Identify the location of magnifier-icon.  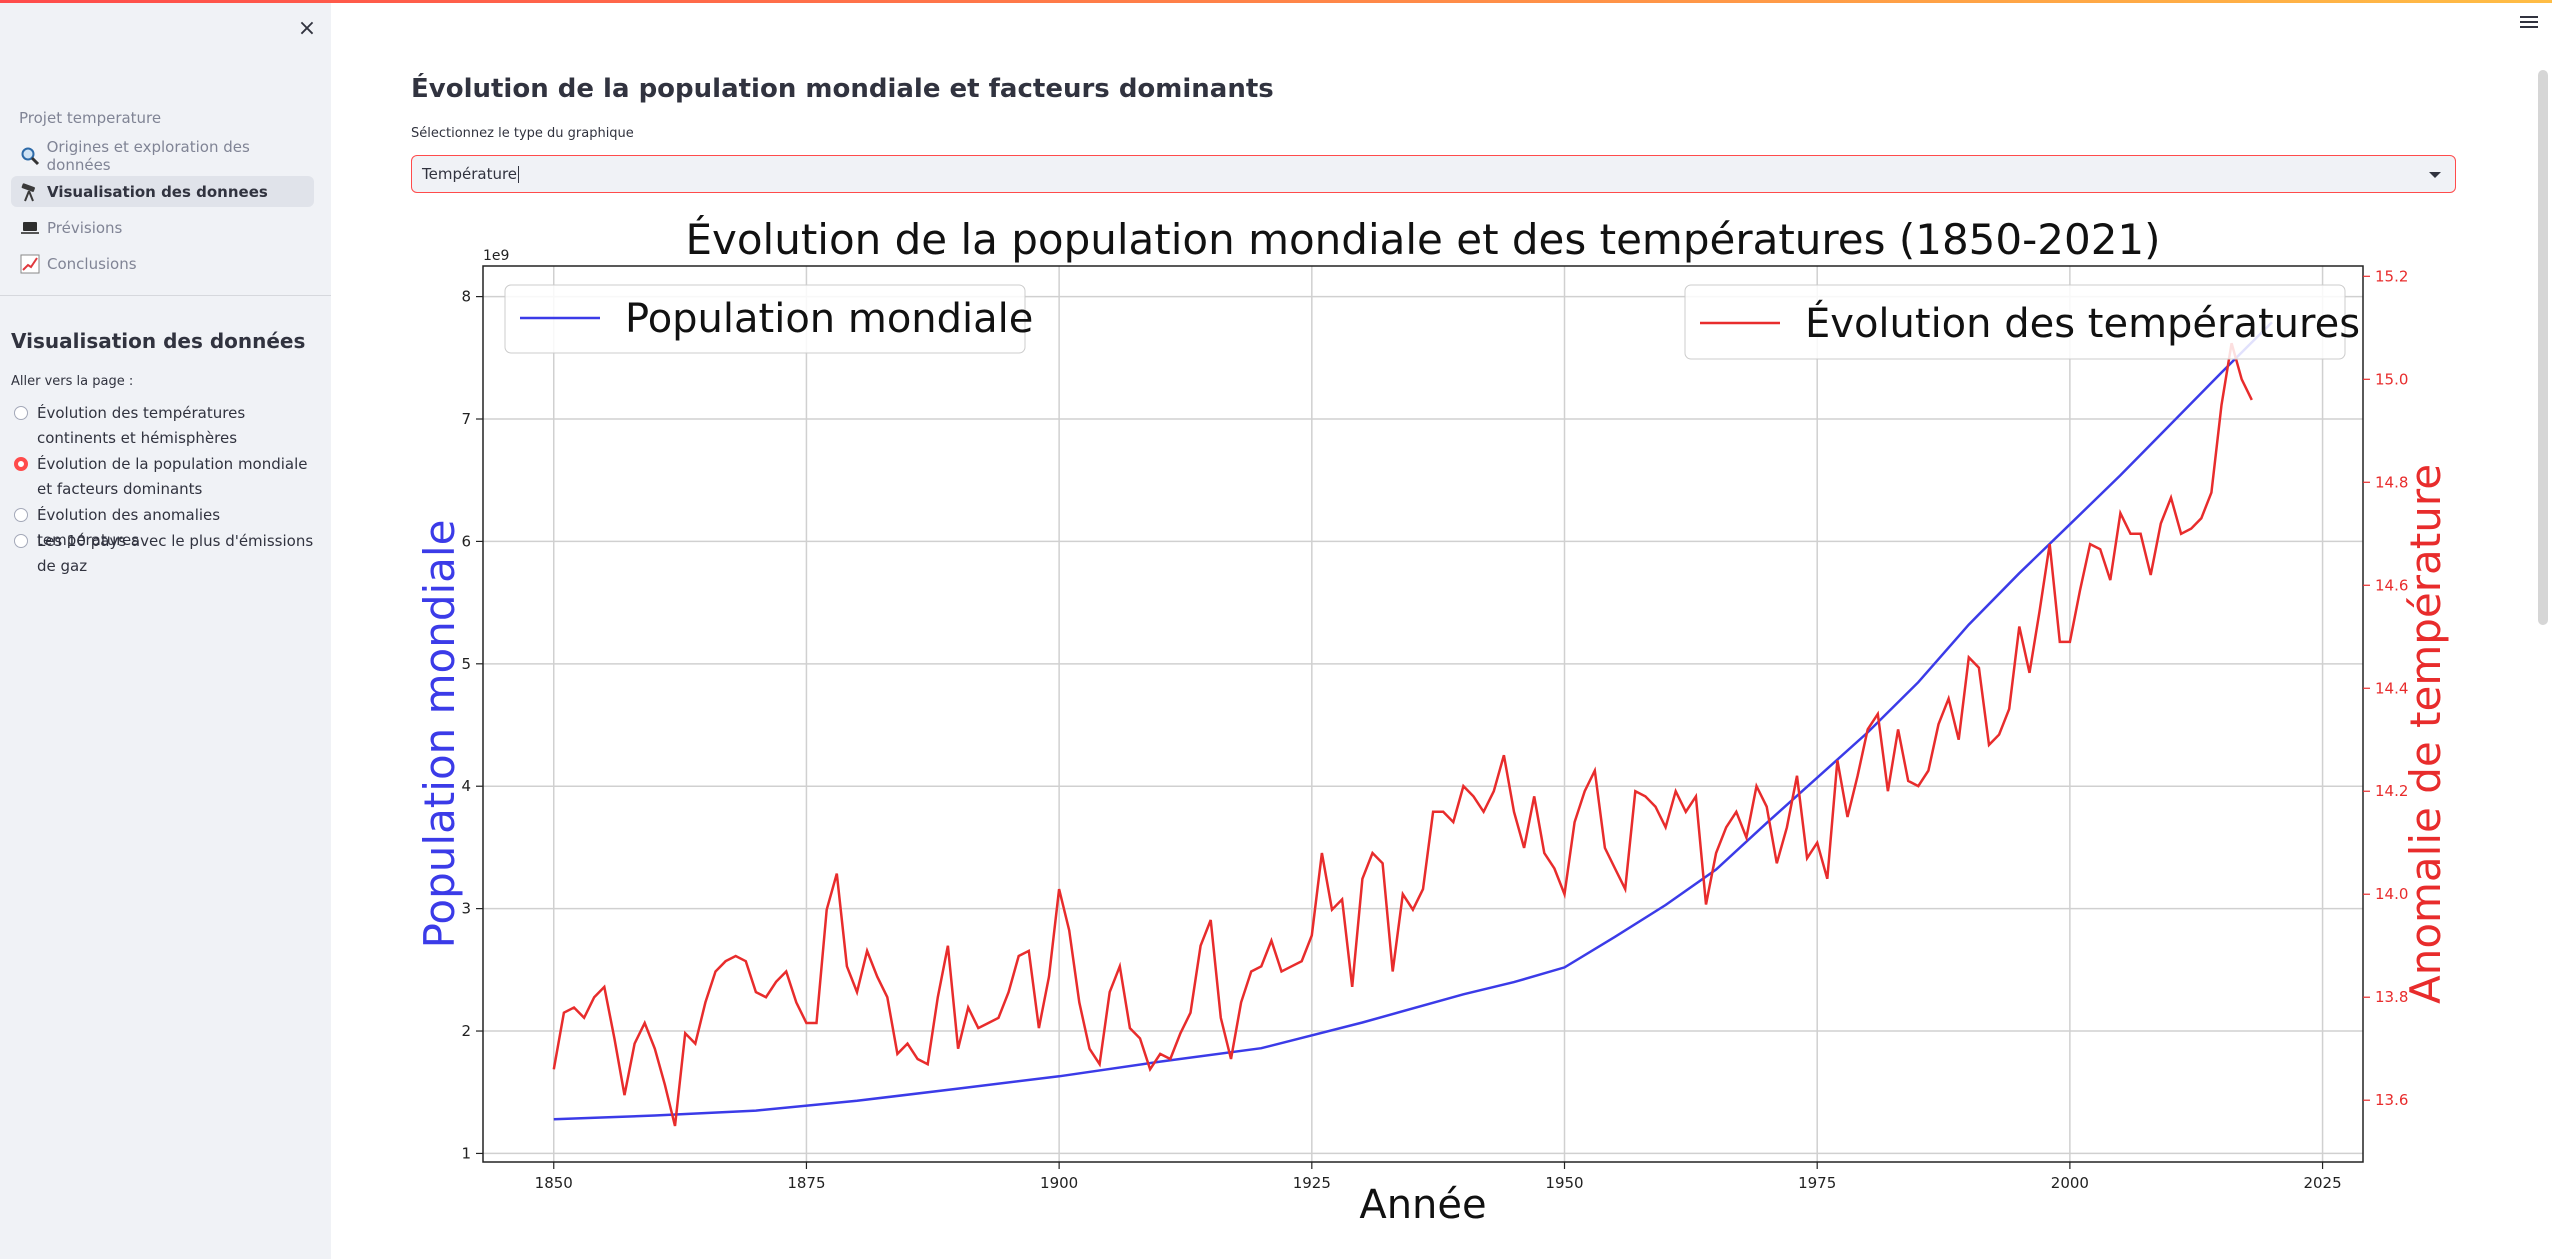
(30, 156).